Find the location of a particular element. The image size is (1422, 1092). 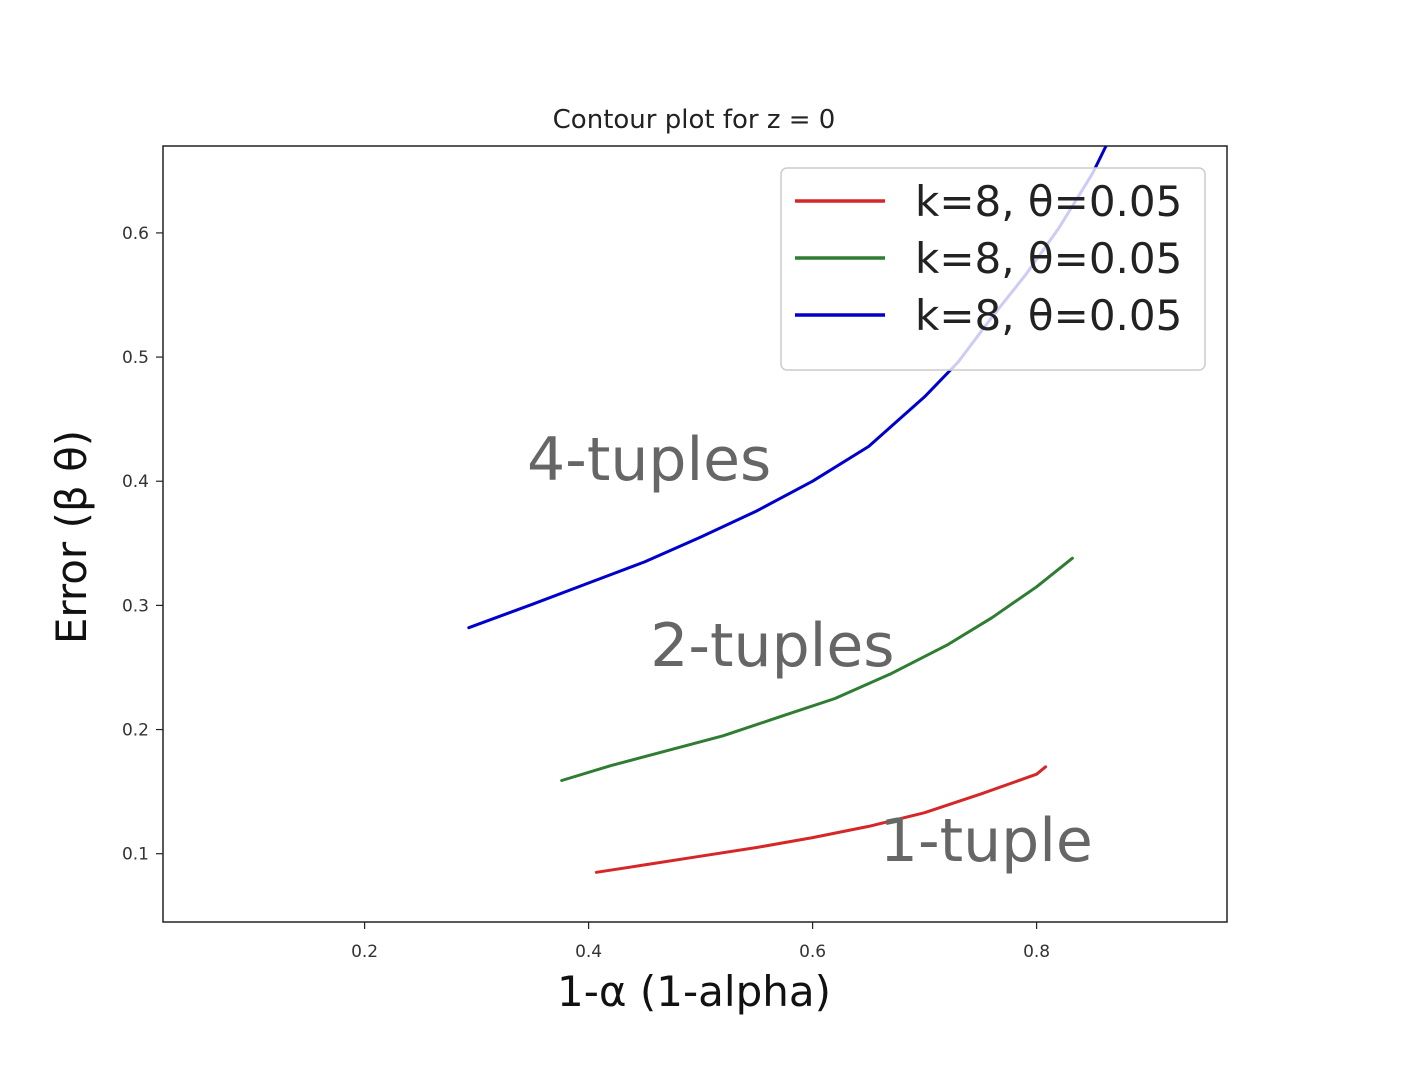

x-tick-label: 0.6 is located at coordinates (812, 952).